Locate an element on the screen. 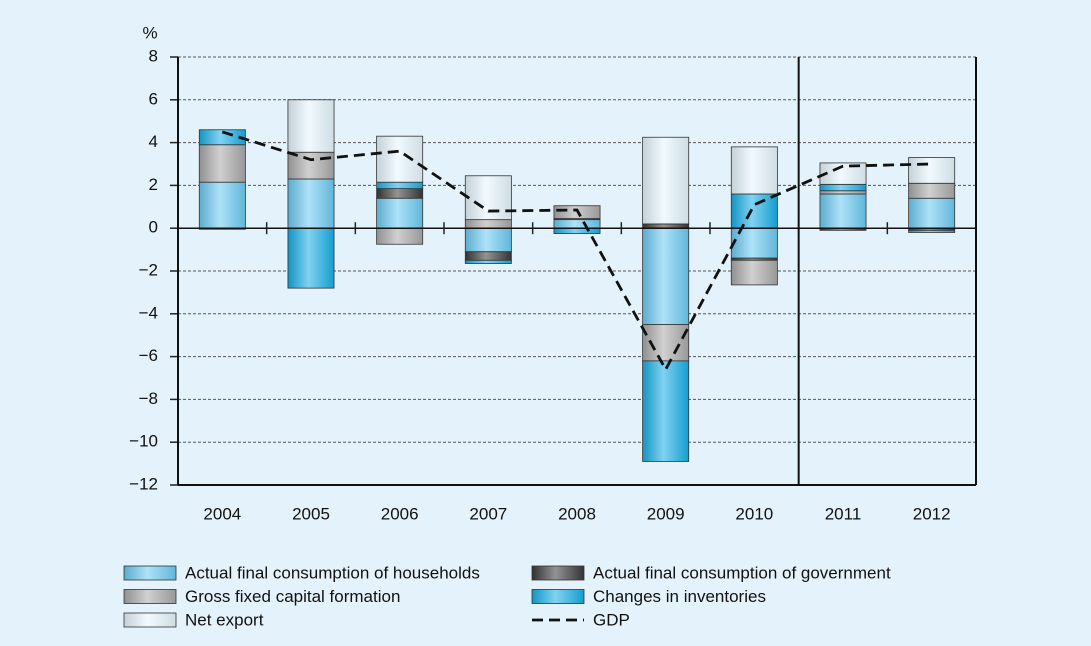 This screenshot has width=1091, height=646. y-tick-label: −2 is located at coordinates (148, 269).